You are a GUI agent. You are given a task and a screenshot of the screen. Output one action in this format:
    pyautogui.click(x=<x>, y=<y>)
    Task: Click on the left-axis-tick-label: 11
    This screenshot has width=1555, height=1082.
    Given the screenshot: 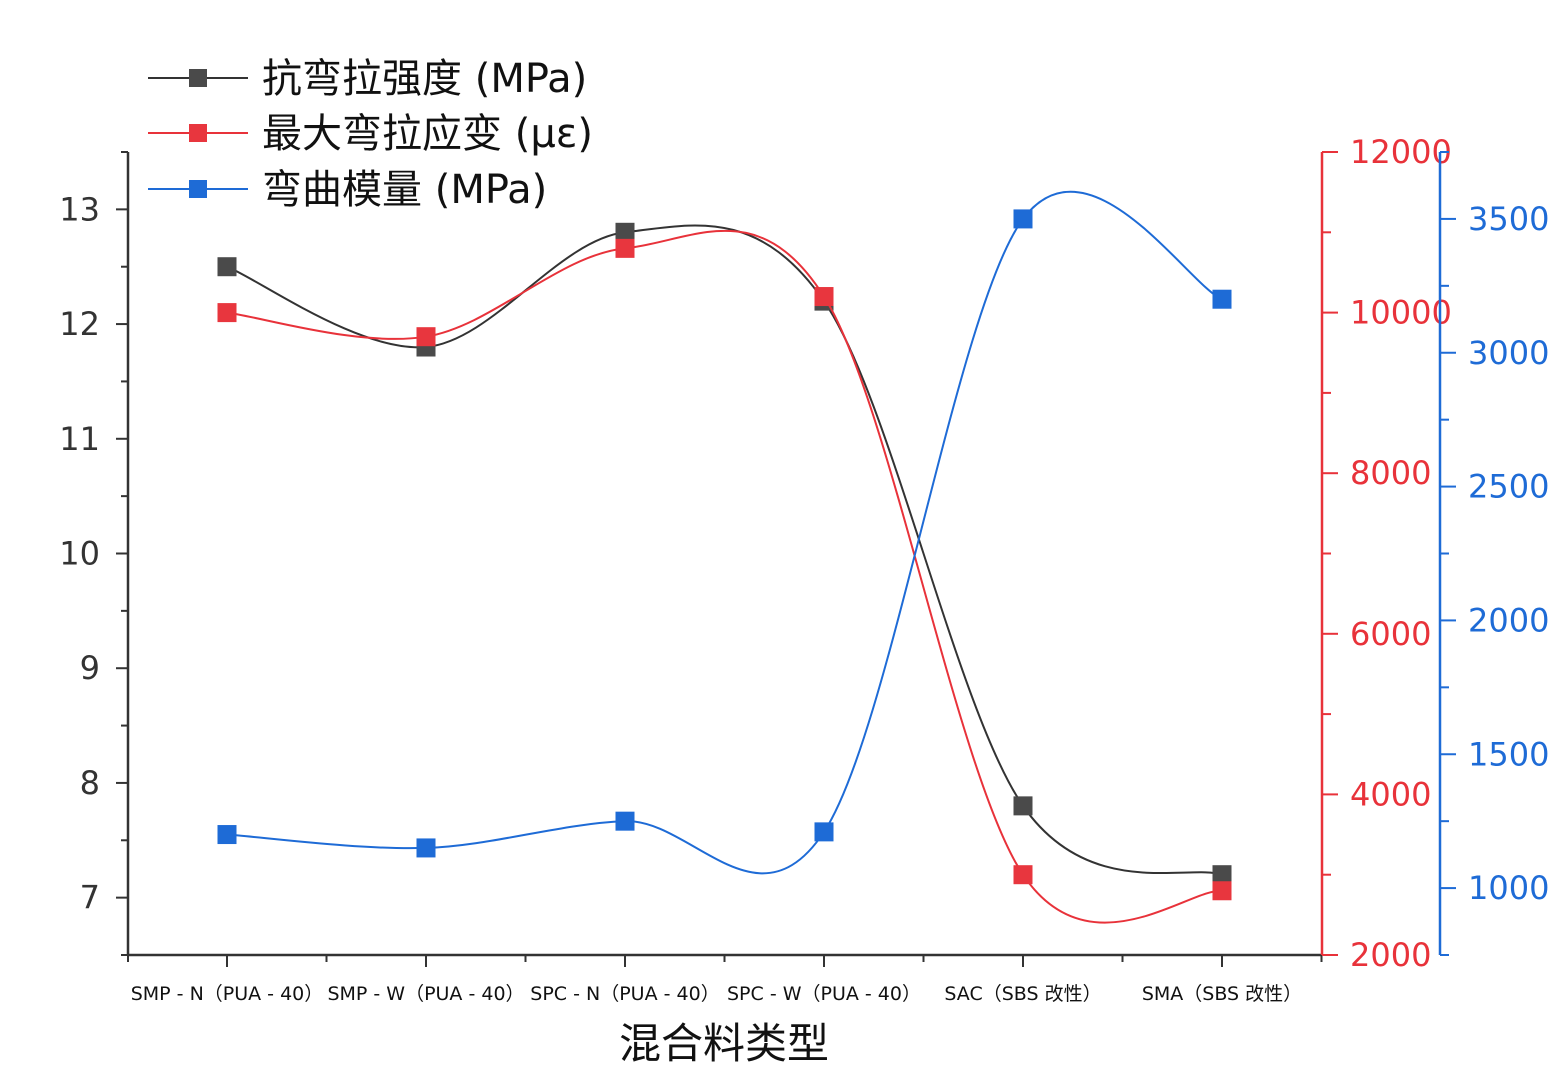 What is the action you would take?
    pyautogui.click(x=79, y=439)
    